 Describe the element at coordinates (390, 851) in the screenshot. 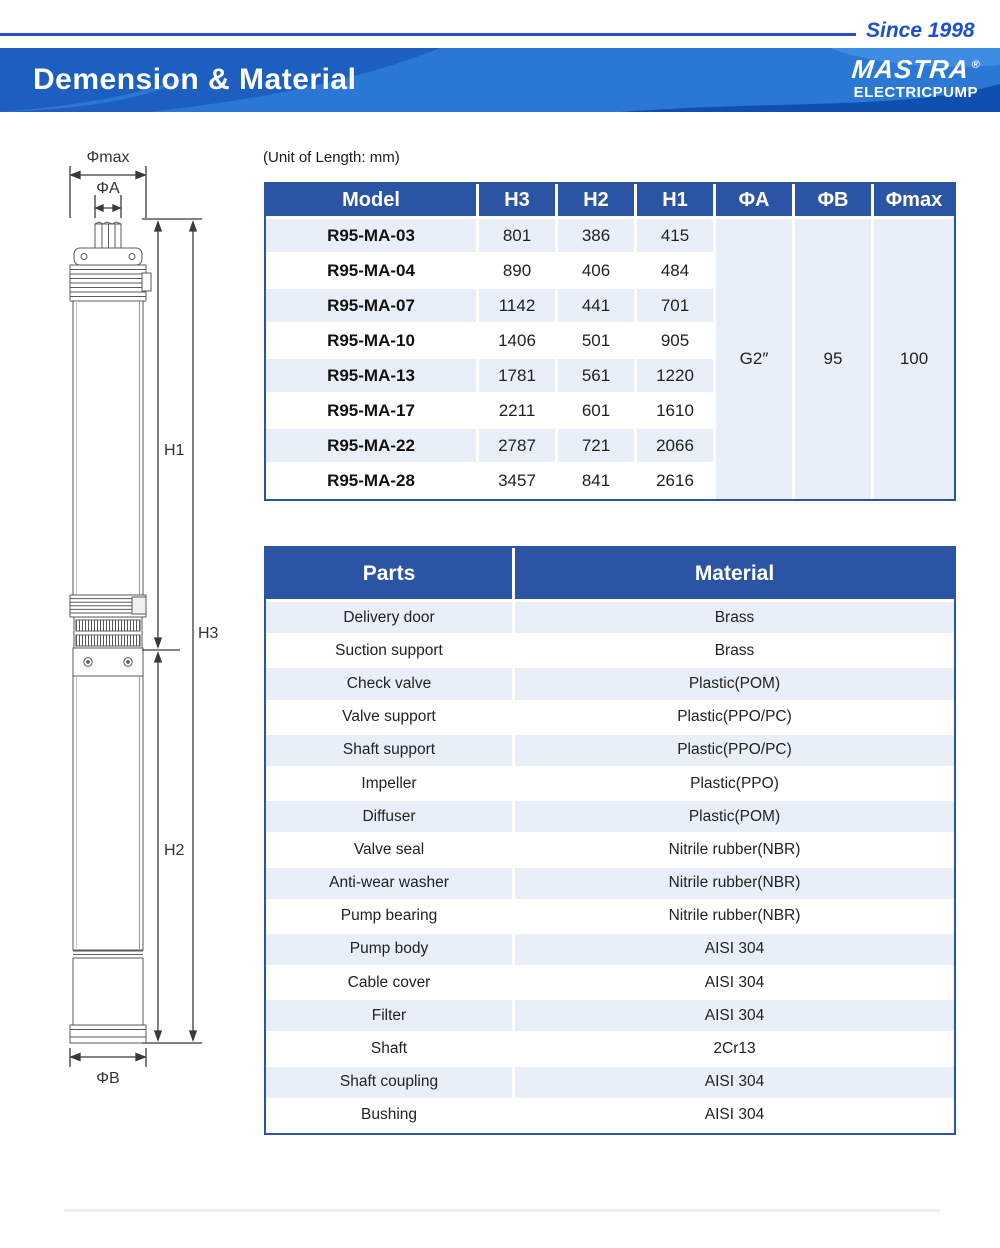

I see `part-cell: Valve seal` at that location.